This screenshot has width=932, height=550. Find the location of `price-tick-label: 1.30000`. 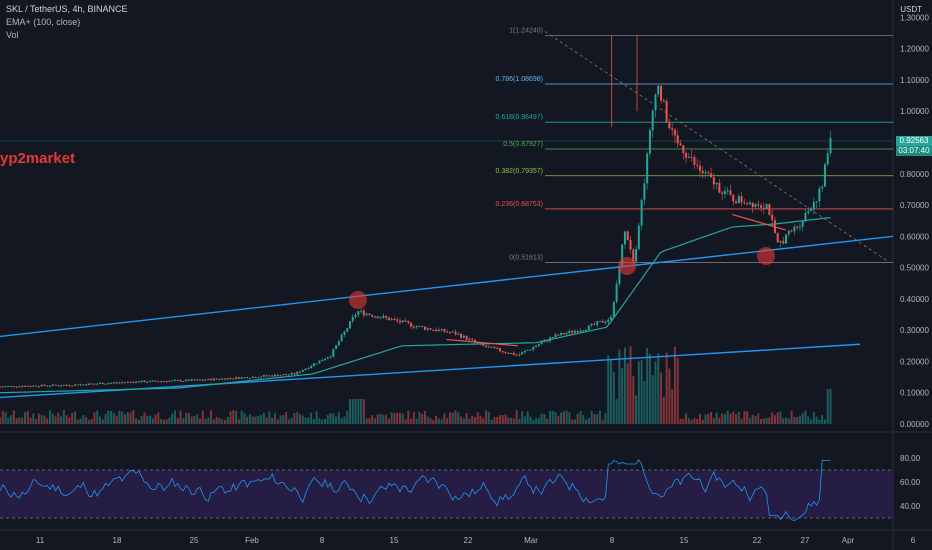

price-tick-label: 1.30000 is located at coordinates (914, 17).